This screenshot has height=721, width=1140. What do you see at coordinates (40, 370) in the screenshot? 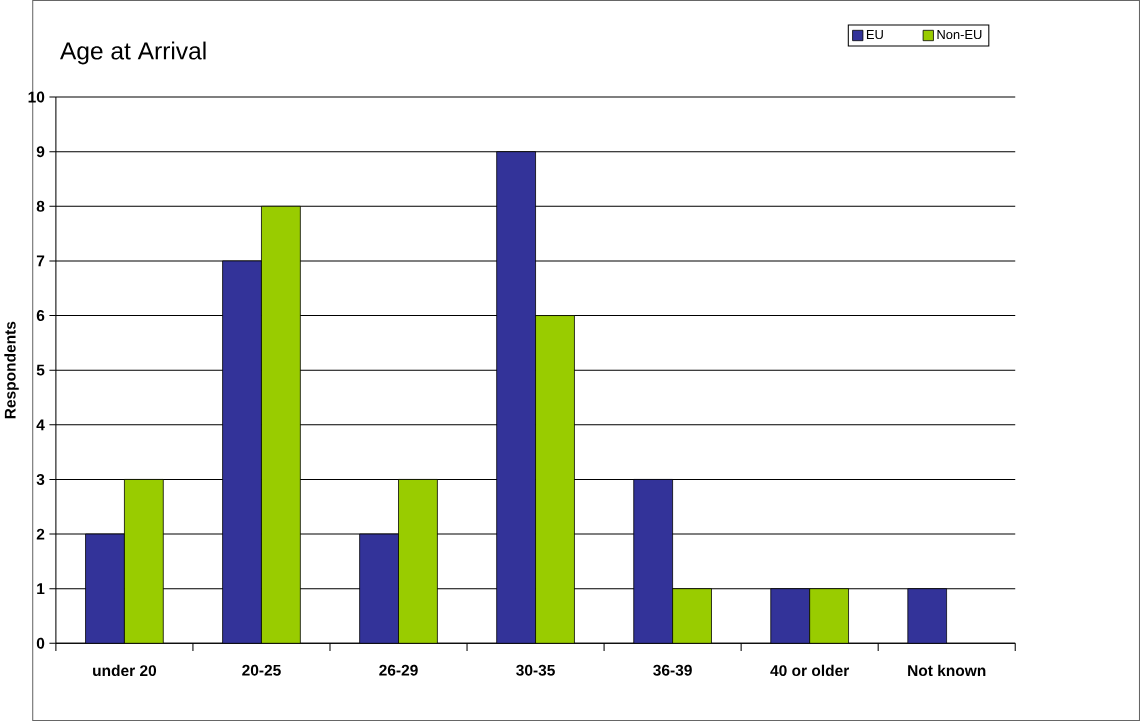
I see `y-tick-label: 5` at bounding box center [40, 370].